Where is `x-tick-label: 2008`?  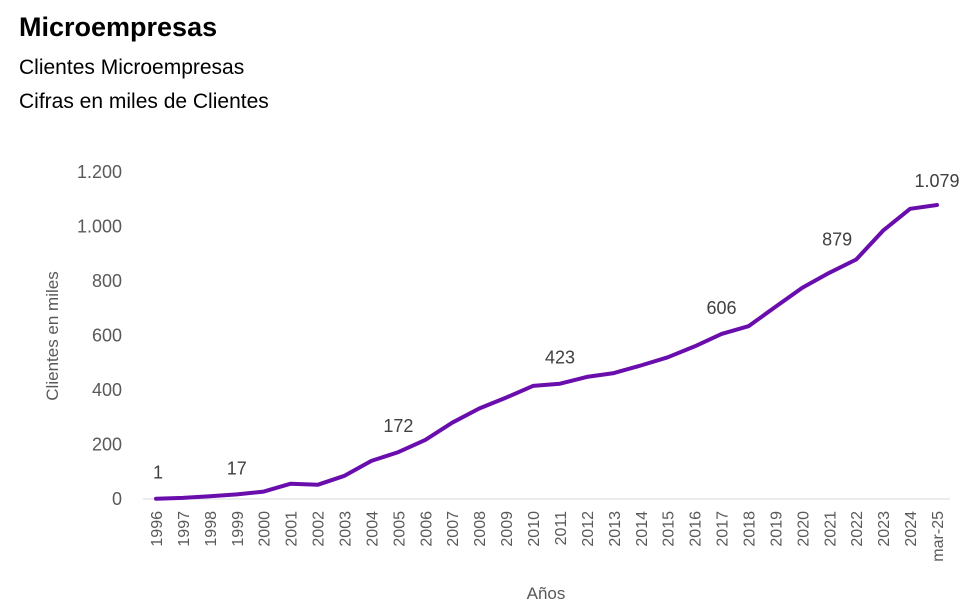 x-tick-label: 2008 is located at coordinates (480, 529).